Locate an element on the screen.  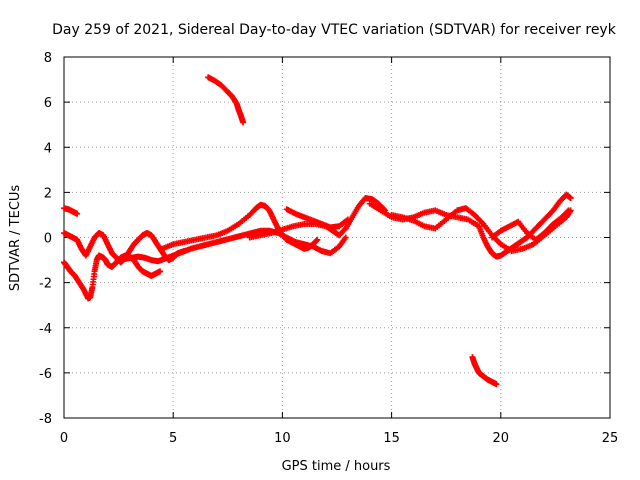
y-tick-label: -2 is located at coordinates (45, 284).